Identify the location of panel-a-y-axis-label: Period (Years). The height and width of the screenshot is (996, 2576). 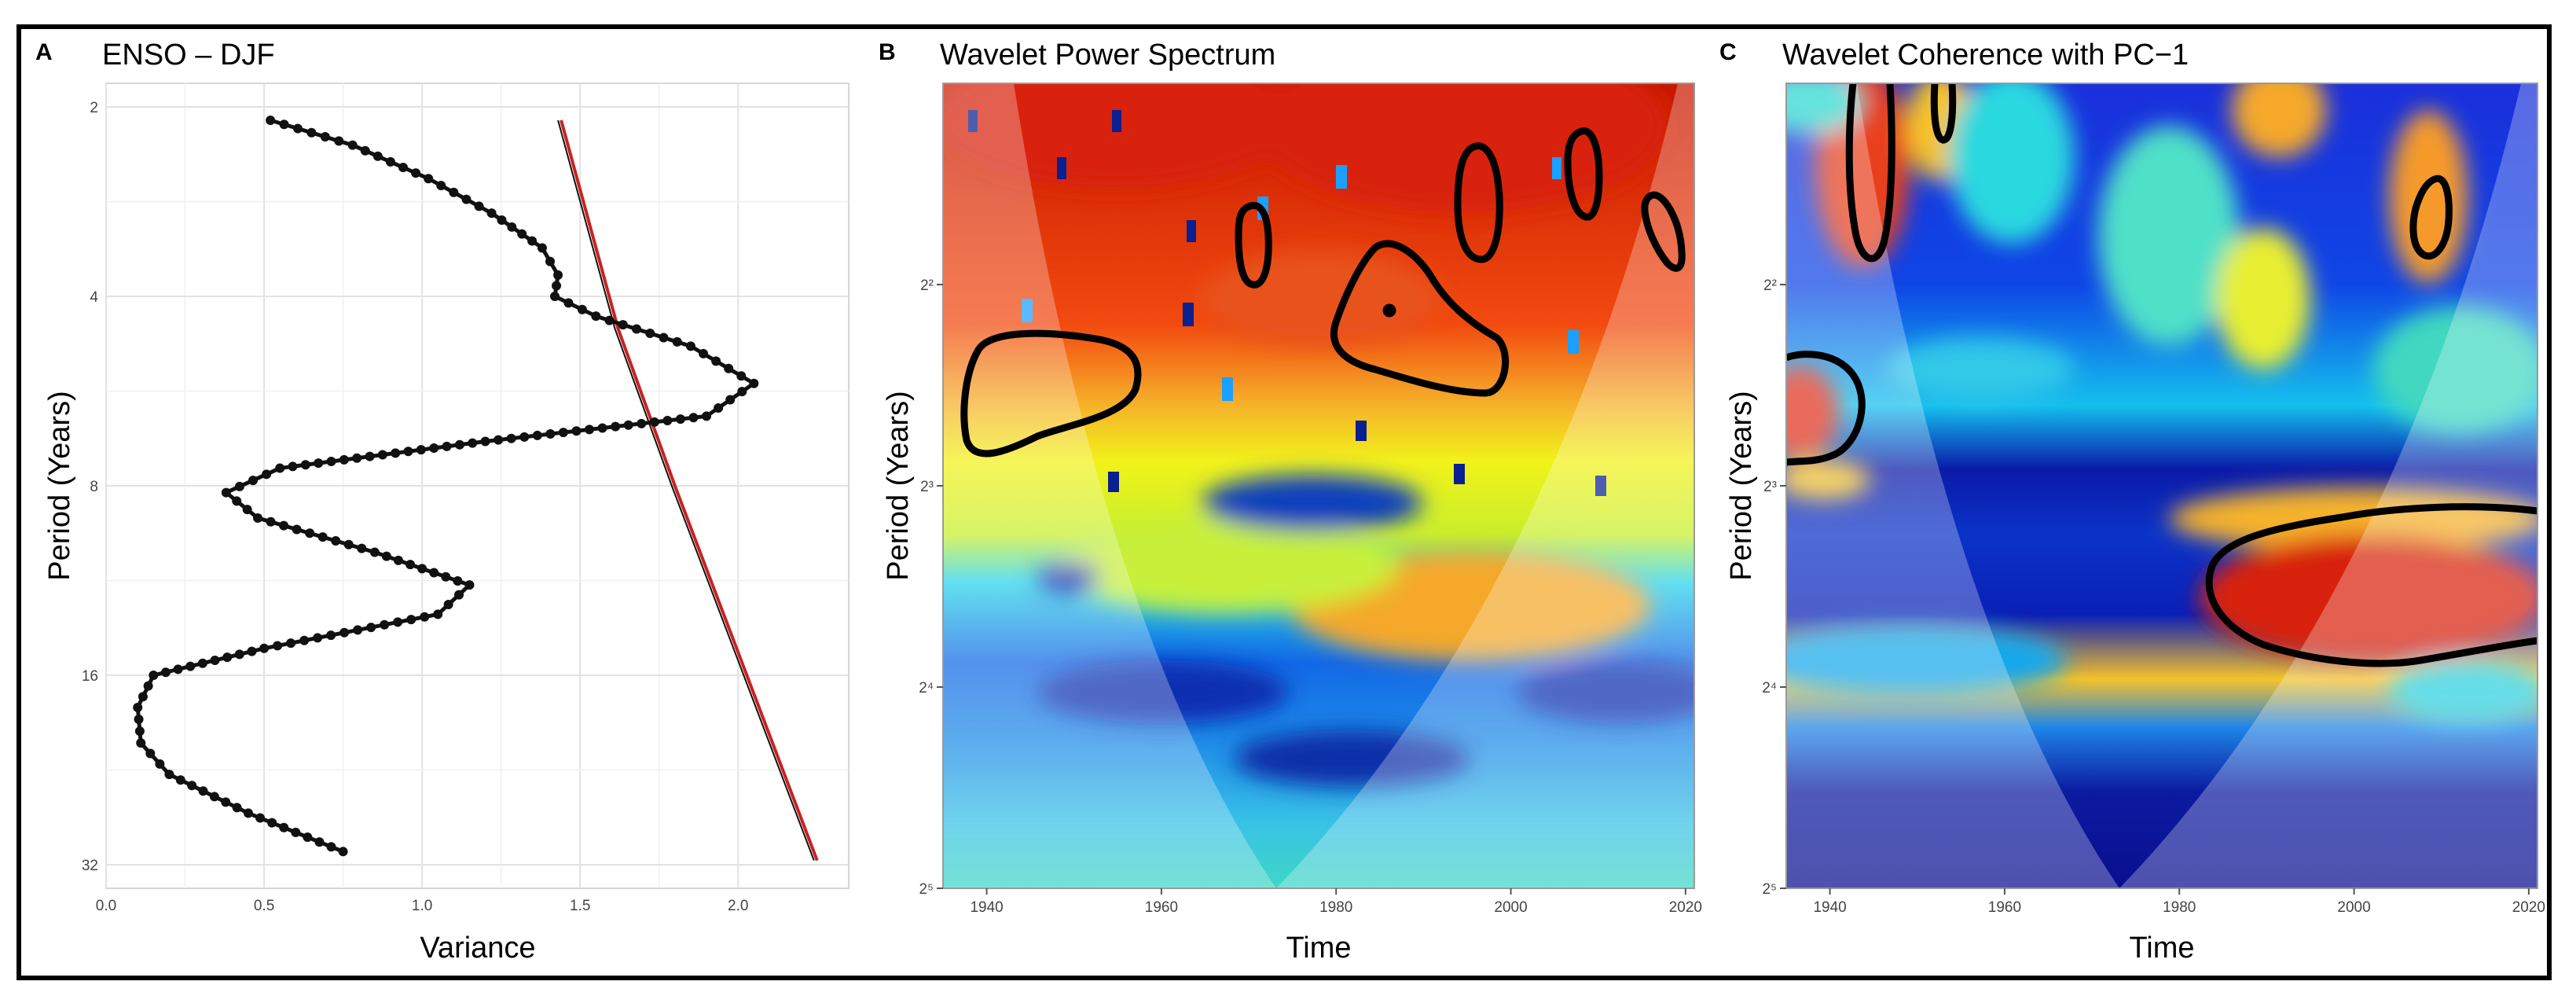
(59, 486).